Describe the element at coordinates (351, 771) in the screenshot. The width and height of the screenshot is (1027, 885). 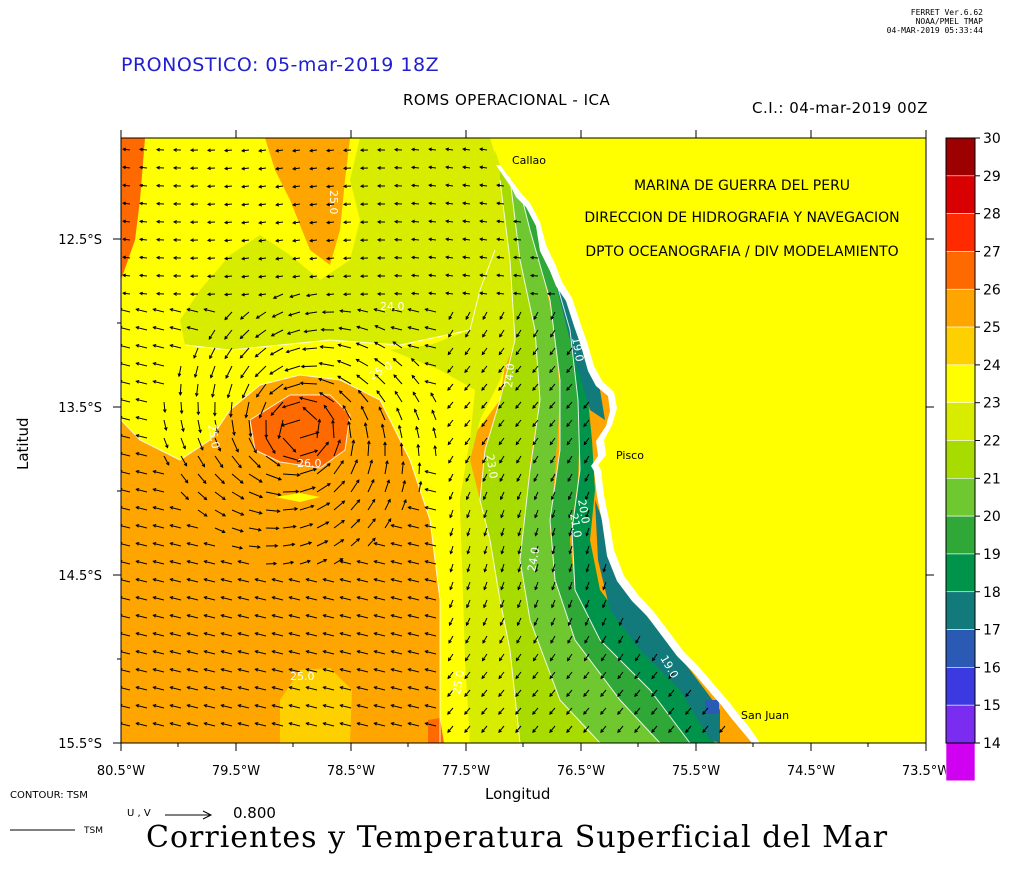
I see `x-tick: 78.5°W` at that location.